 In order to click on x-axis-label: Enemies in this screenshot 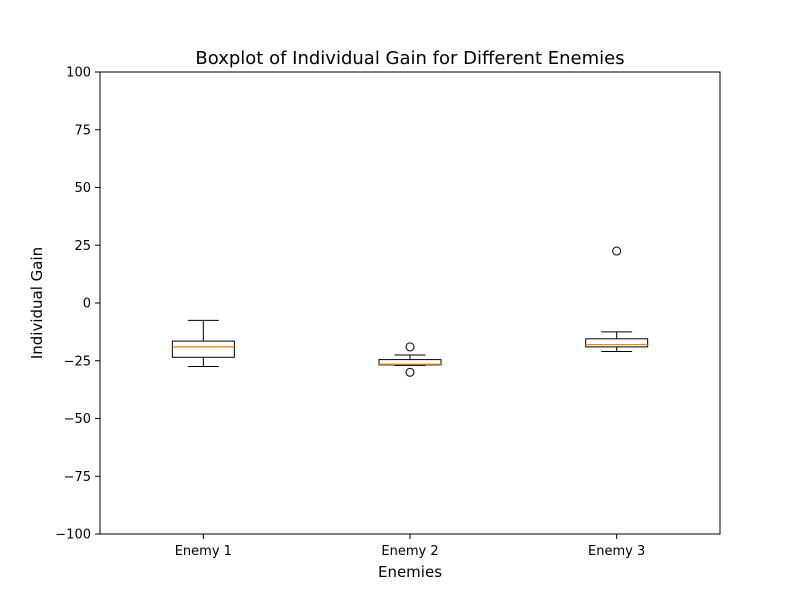, I will do `click(410, 572)`.